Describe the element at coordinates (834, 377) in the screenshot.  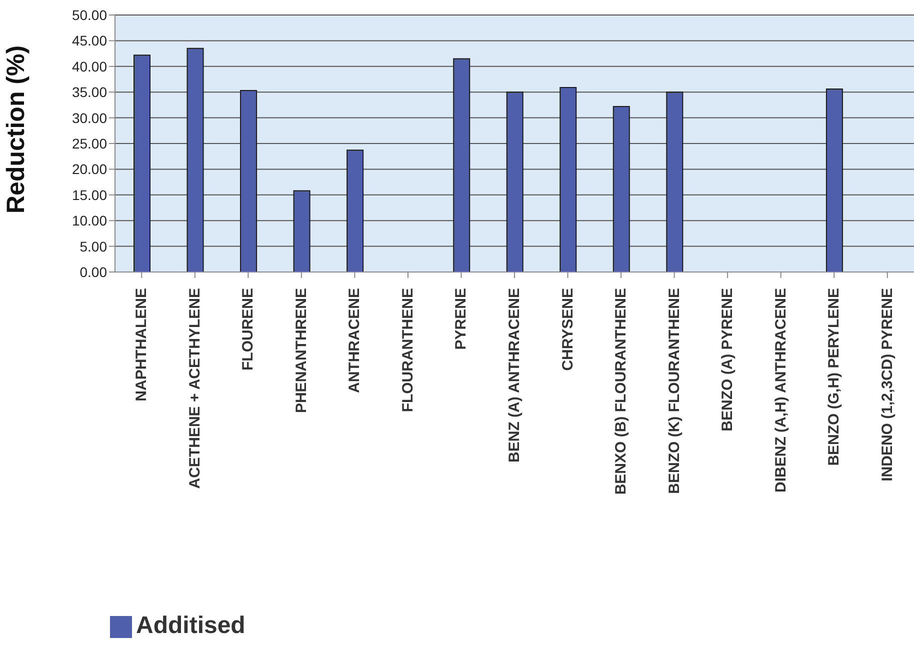
I see `x-tick-label: BENZO (G,H) PERYLENE` at that location.